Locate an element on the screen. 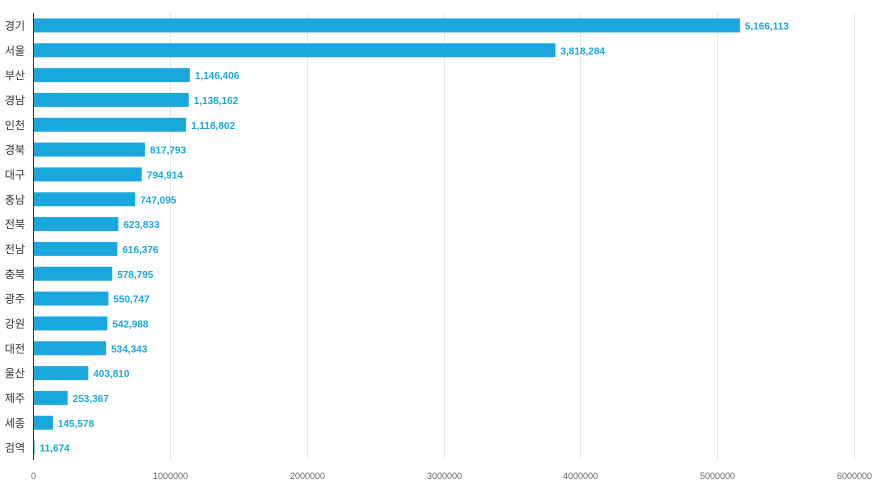  data-label: 403,810 is located at coordinates (111, 374).